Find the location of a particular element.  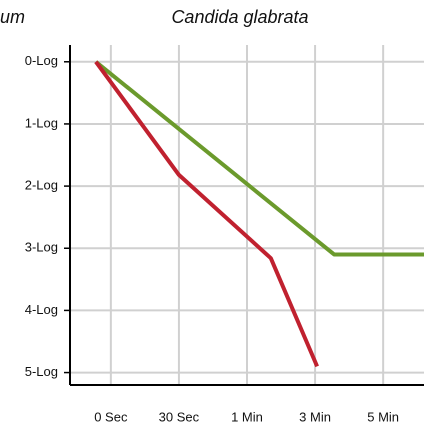

x-tick-label: 5 Min is located at coordinates (383, 416).